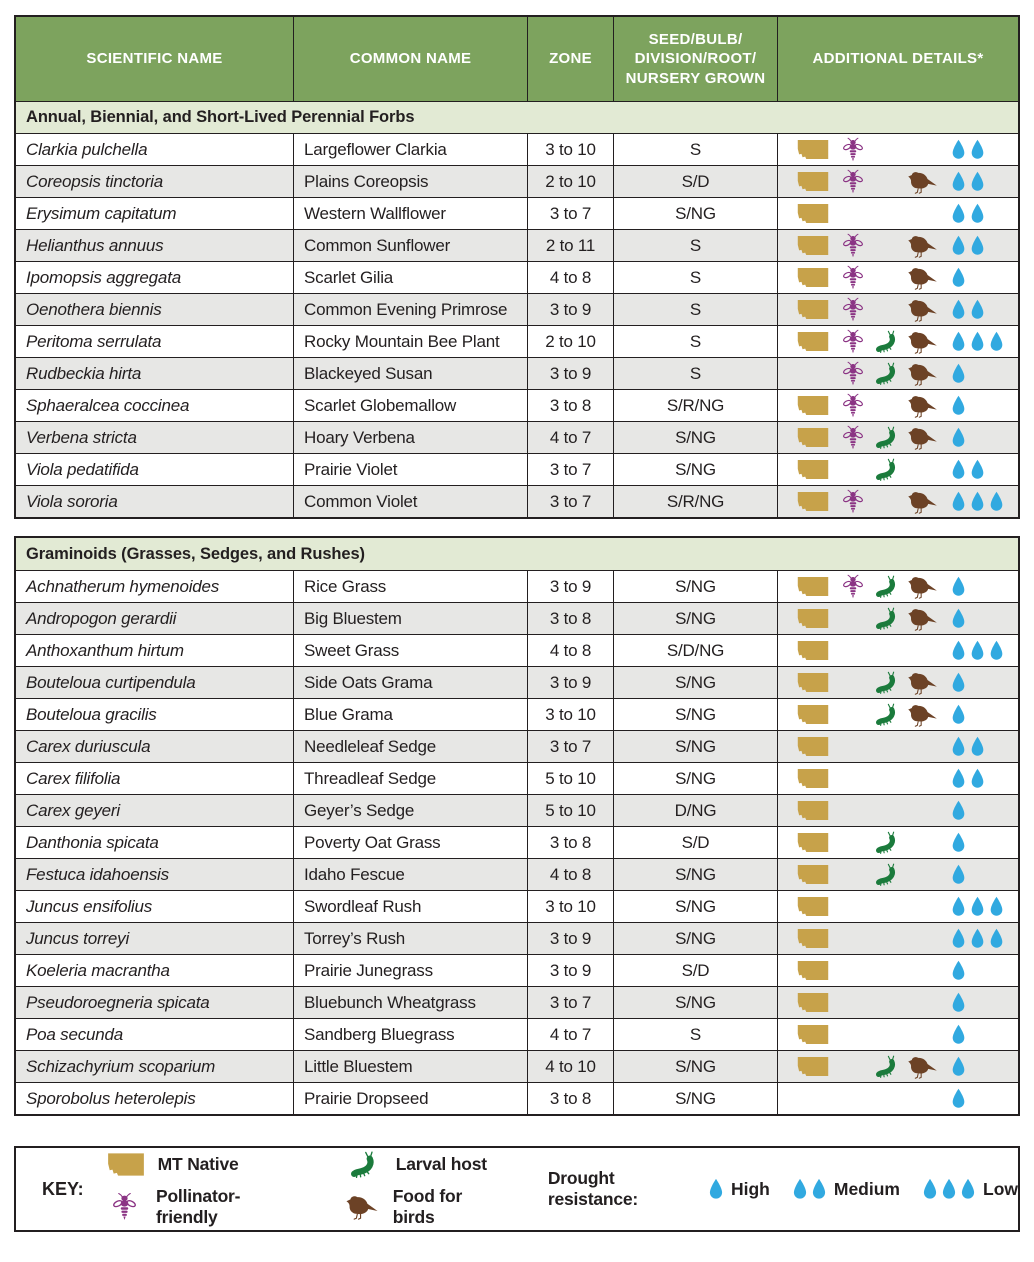 This screenshot has height=1262, width=1034. What do you see at coordinates (410, 437) in the screenshot?
I see `common-name-cell: Hoary Verbena` at bounding box center [410, 437].